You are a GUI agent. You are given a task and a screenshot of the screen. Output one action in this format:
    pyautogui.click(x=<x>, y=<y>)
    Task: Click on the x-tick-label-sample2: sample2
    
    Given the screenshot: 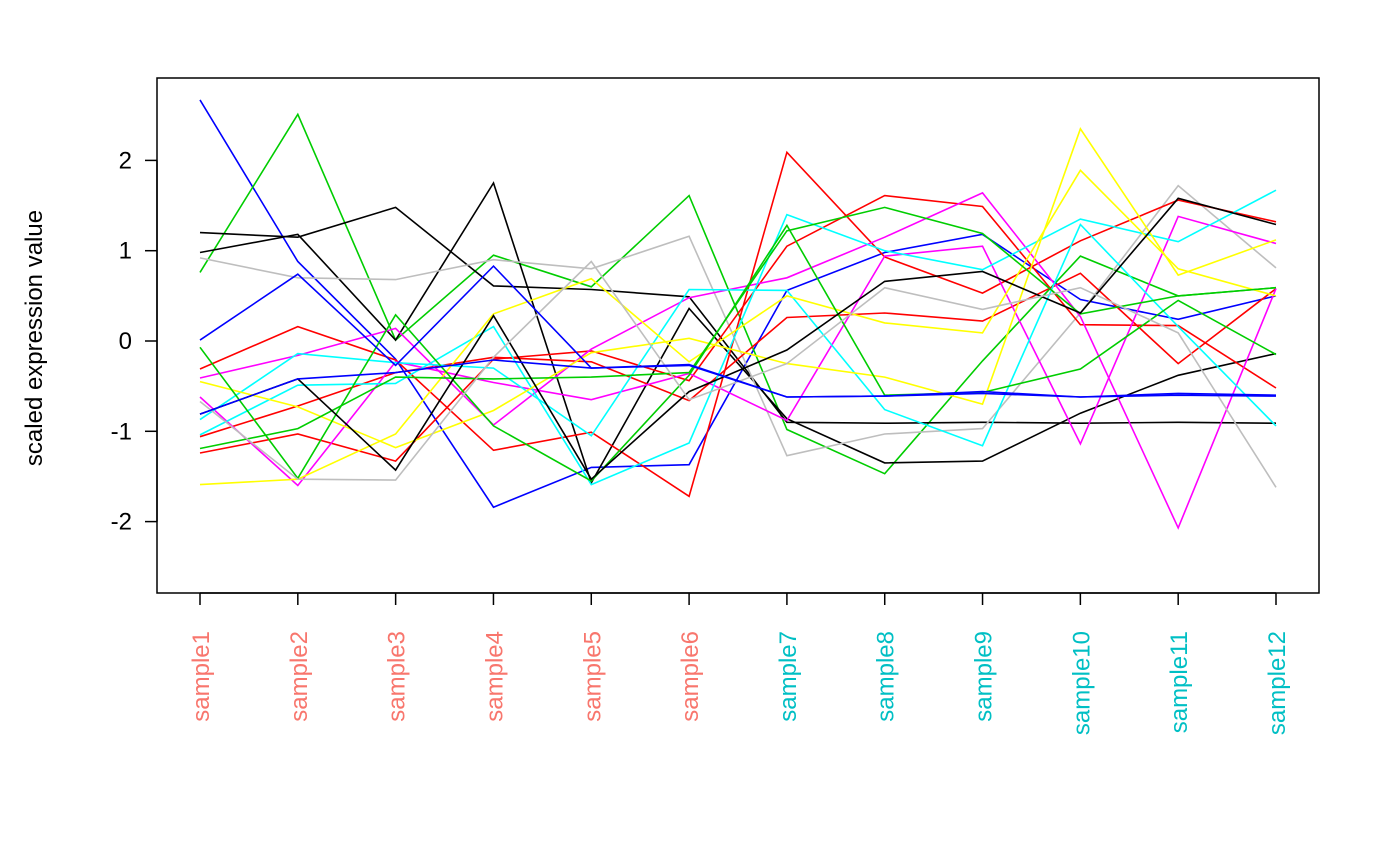 What is the action you would take?
    pyautogui.click(x=299, y=676)
    